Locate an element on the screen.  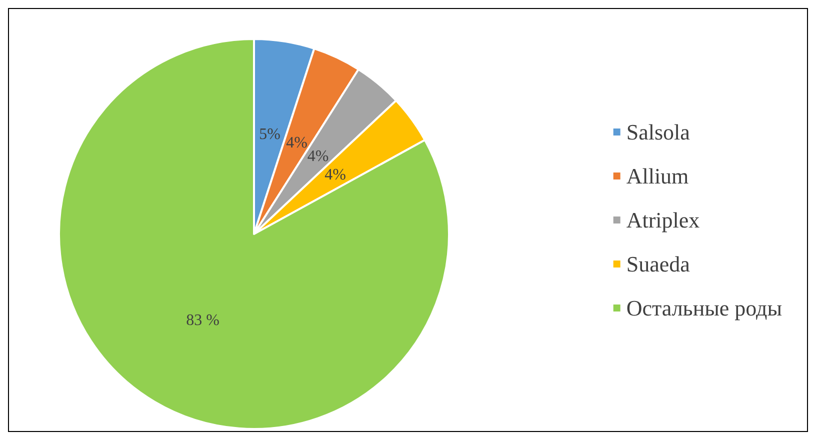
data-label: 83 % is located at coordinates (203, 321).